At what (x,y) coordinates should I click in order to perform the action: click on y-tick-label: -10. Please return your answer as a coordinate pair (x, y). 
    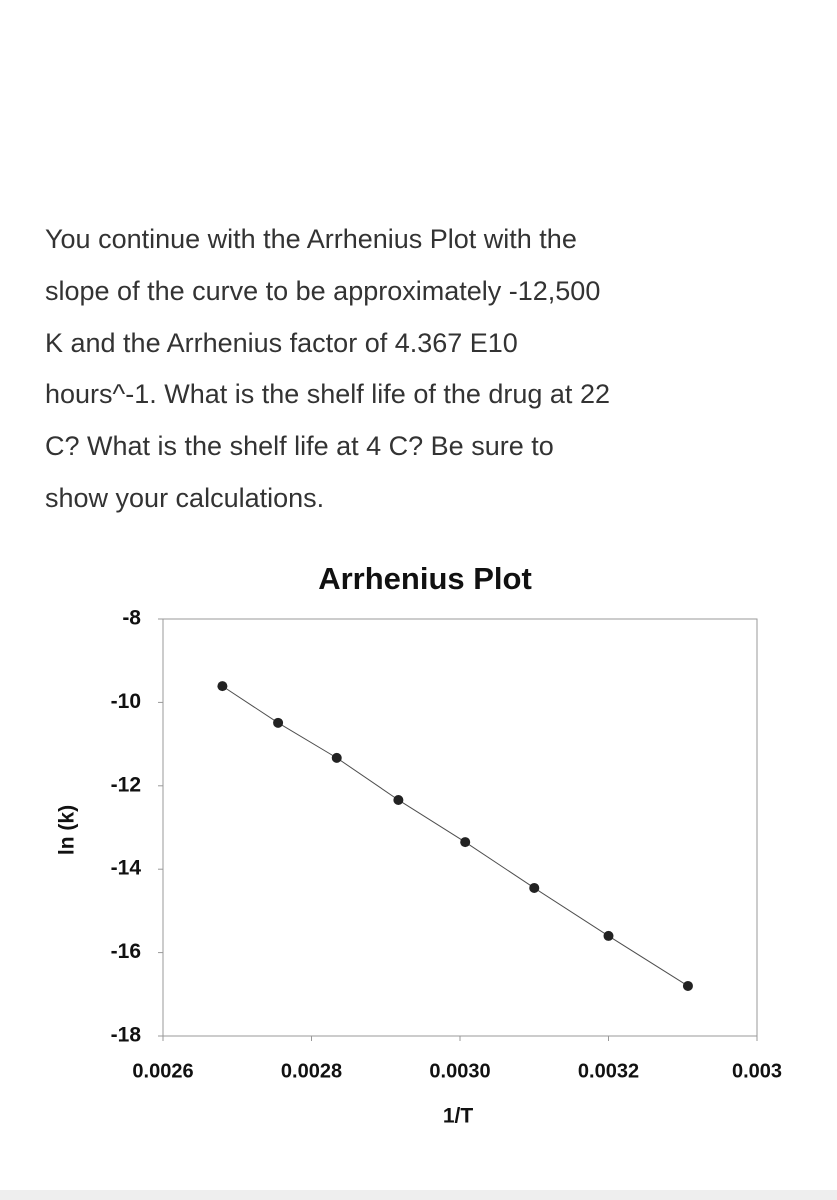
    Looking at the image, I should click on (126, 701).